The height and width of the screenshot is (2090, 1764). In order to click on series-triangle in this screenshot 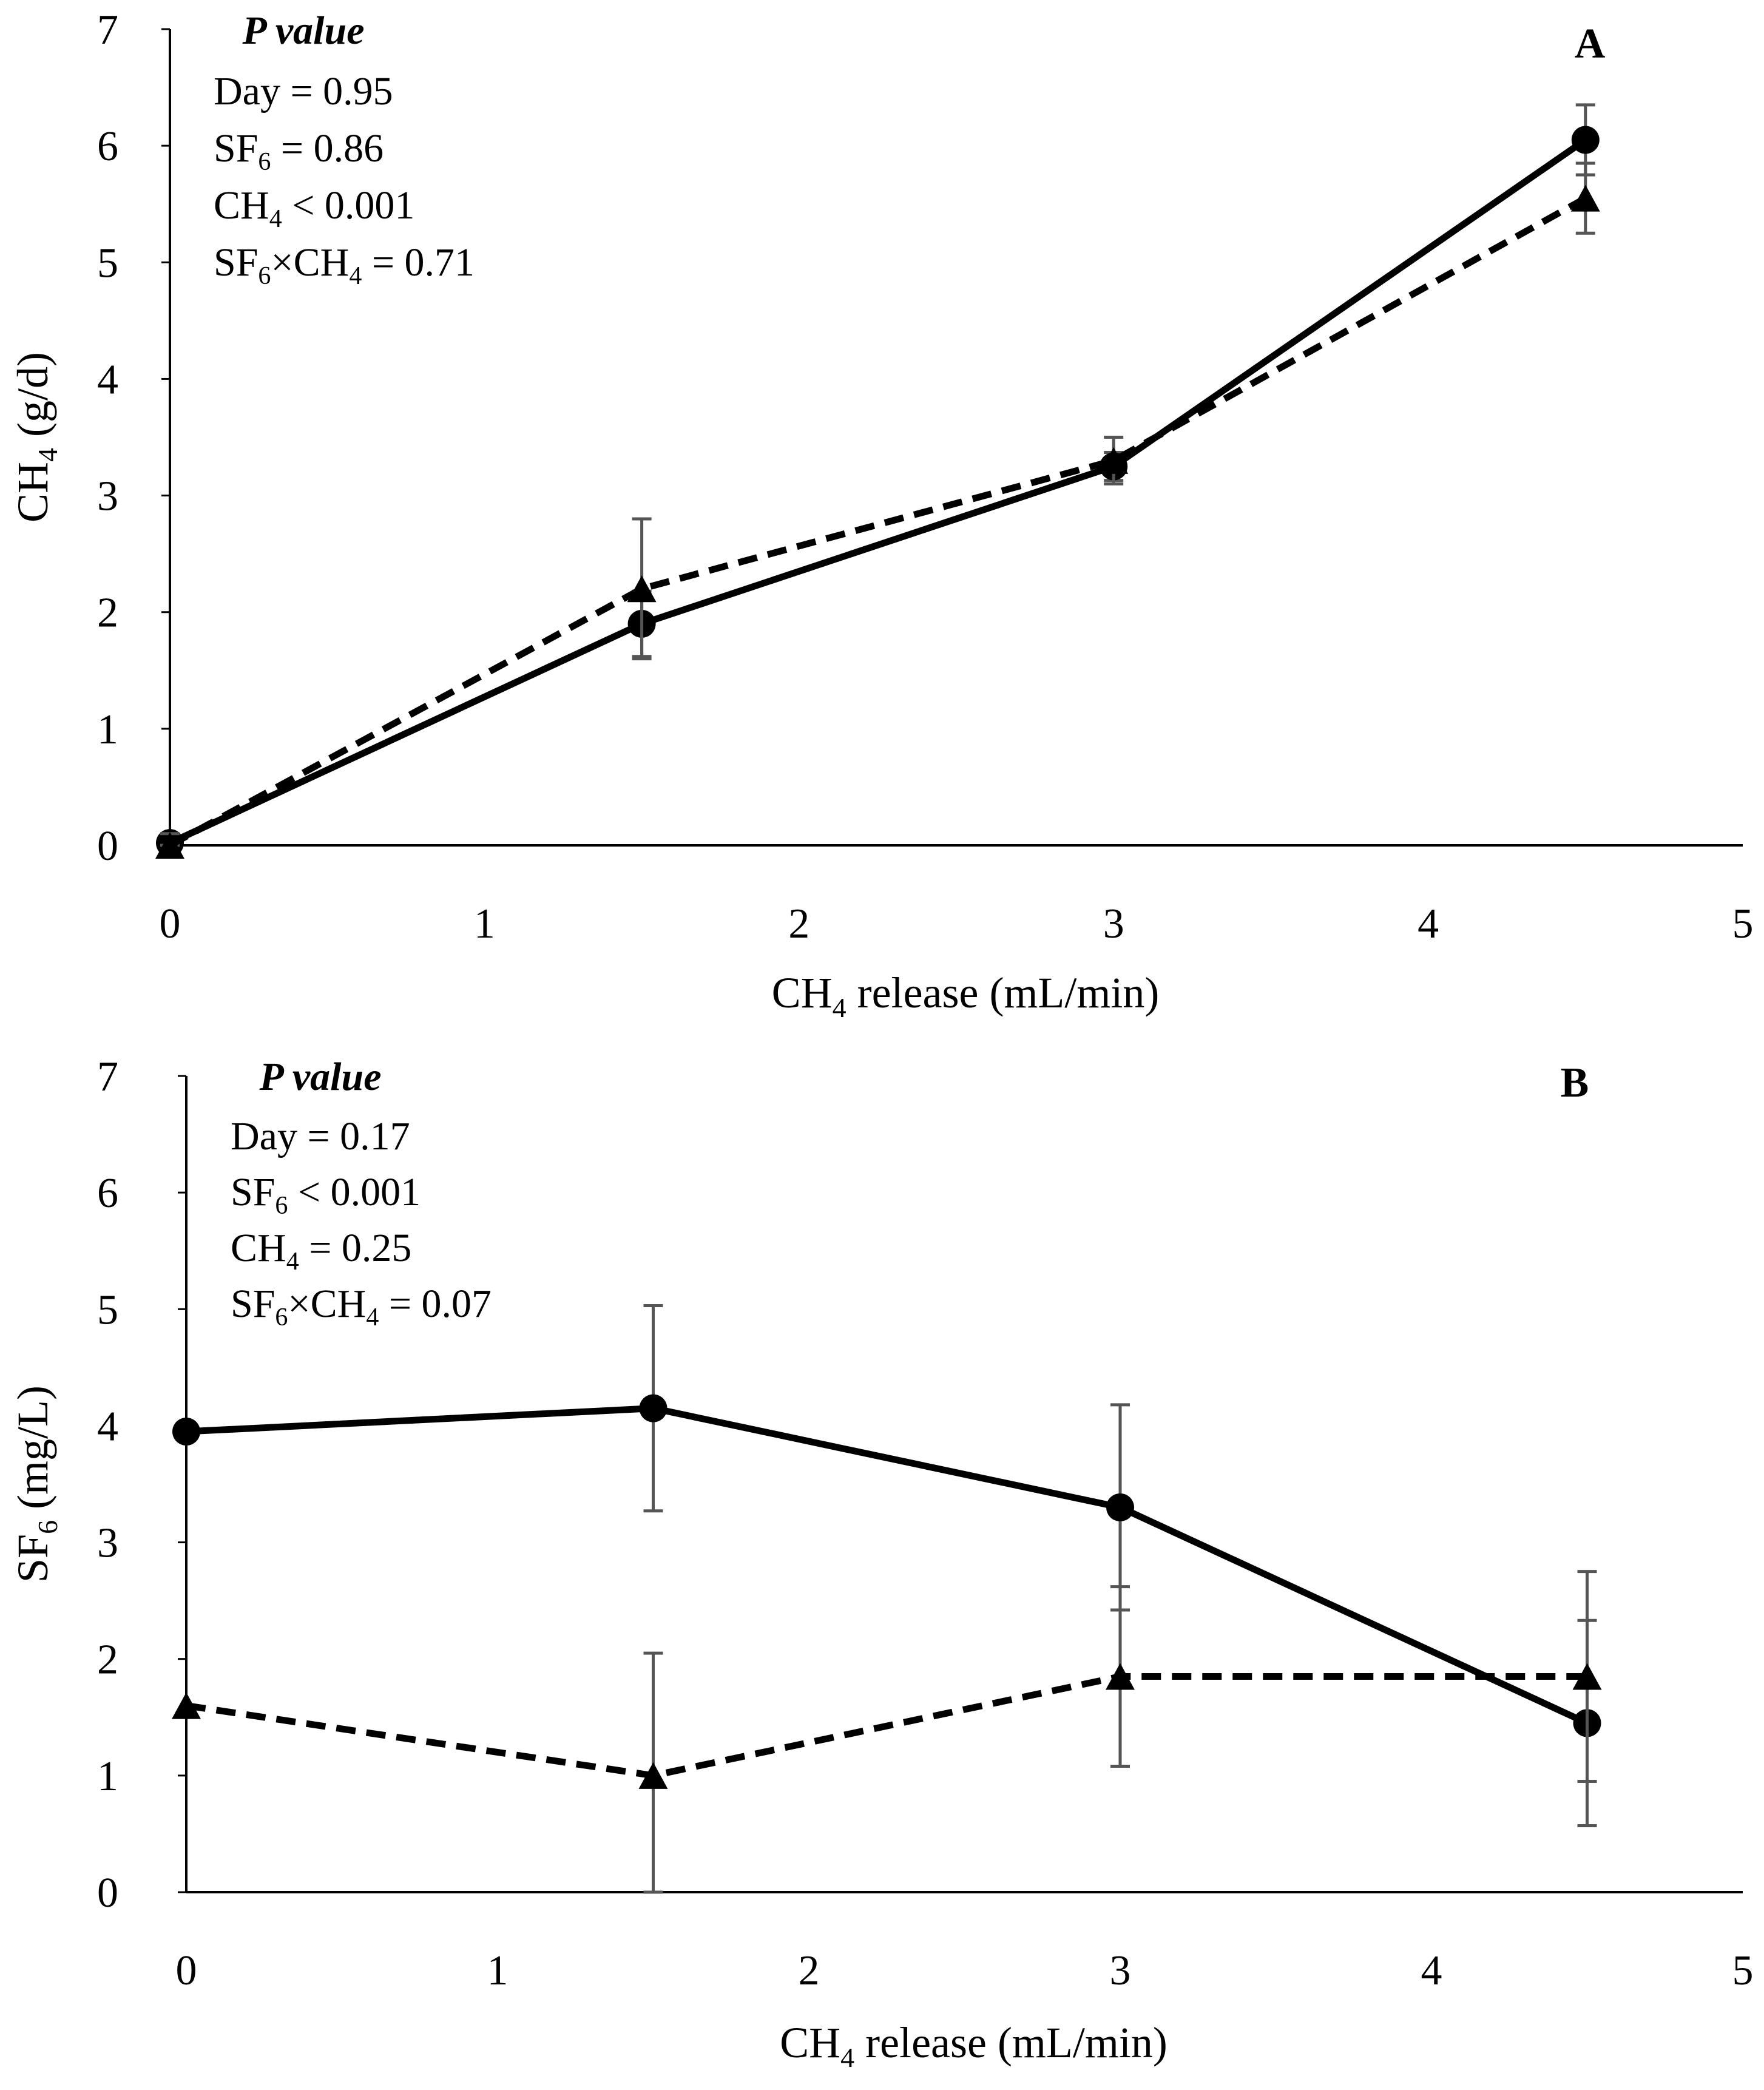, I will do `click(887, 1732)`.